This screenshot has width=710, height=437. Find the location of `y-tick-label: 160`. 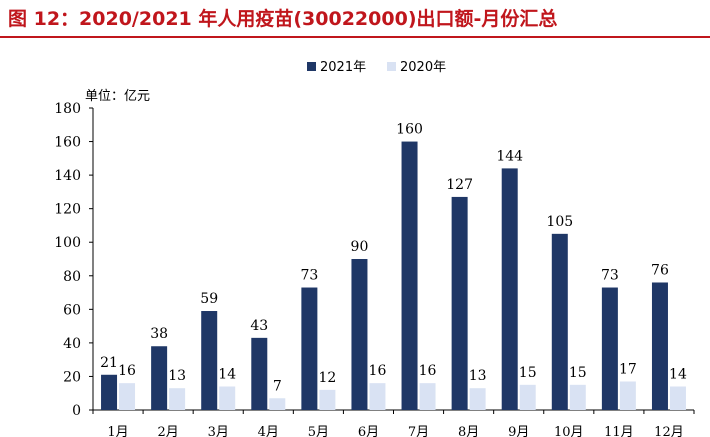

y-tick-label: 160 is located at coordinates (67, 143).